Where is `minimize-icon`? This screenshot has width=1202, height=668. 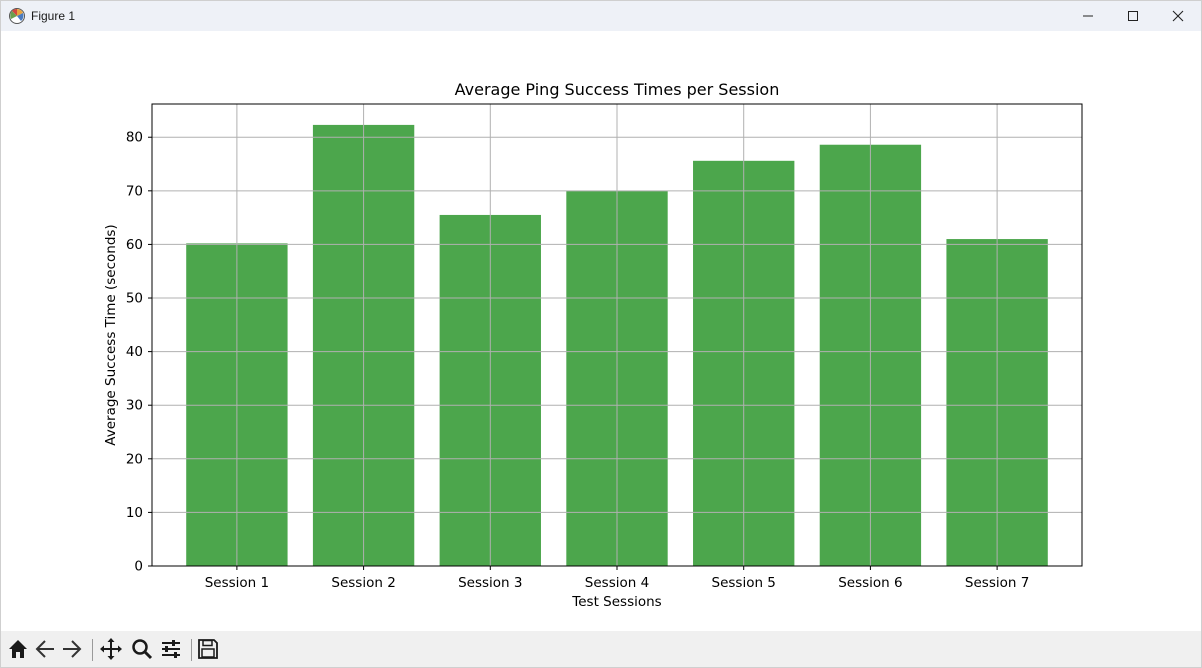 minimize-icon is located at coordinates (1088, 16).